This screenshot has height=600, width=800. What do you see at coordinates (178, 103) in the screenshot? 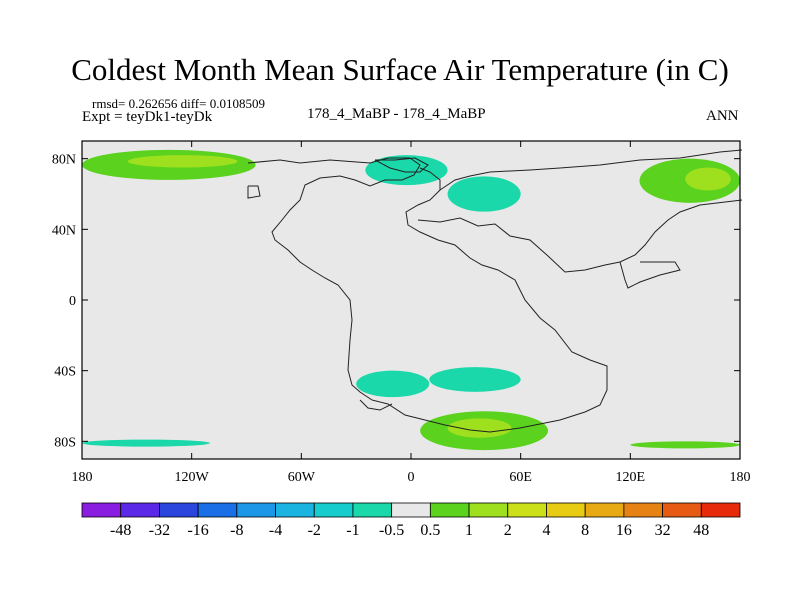
I see `stats-label: rmsd= 0.262656 diff= 0.0108509` at bounding box center [178, 103].